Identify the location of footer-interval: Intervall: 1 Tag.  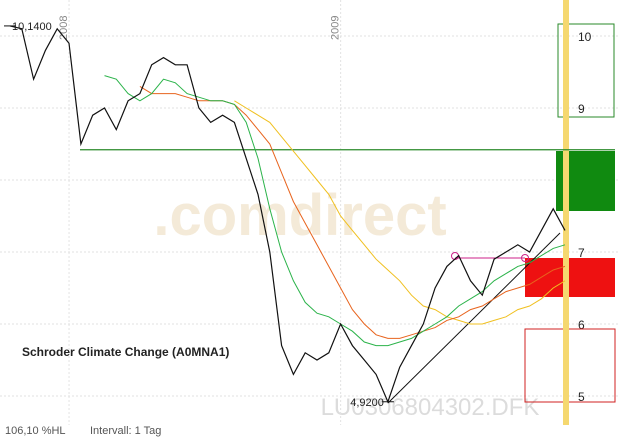
(125, 431).